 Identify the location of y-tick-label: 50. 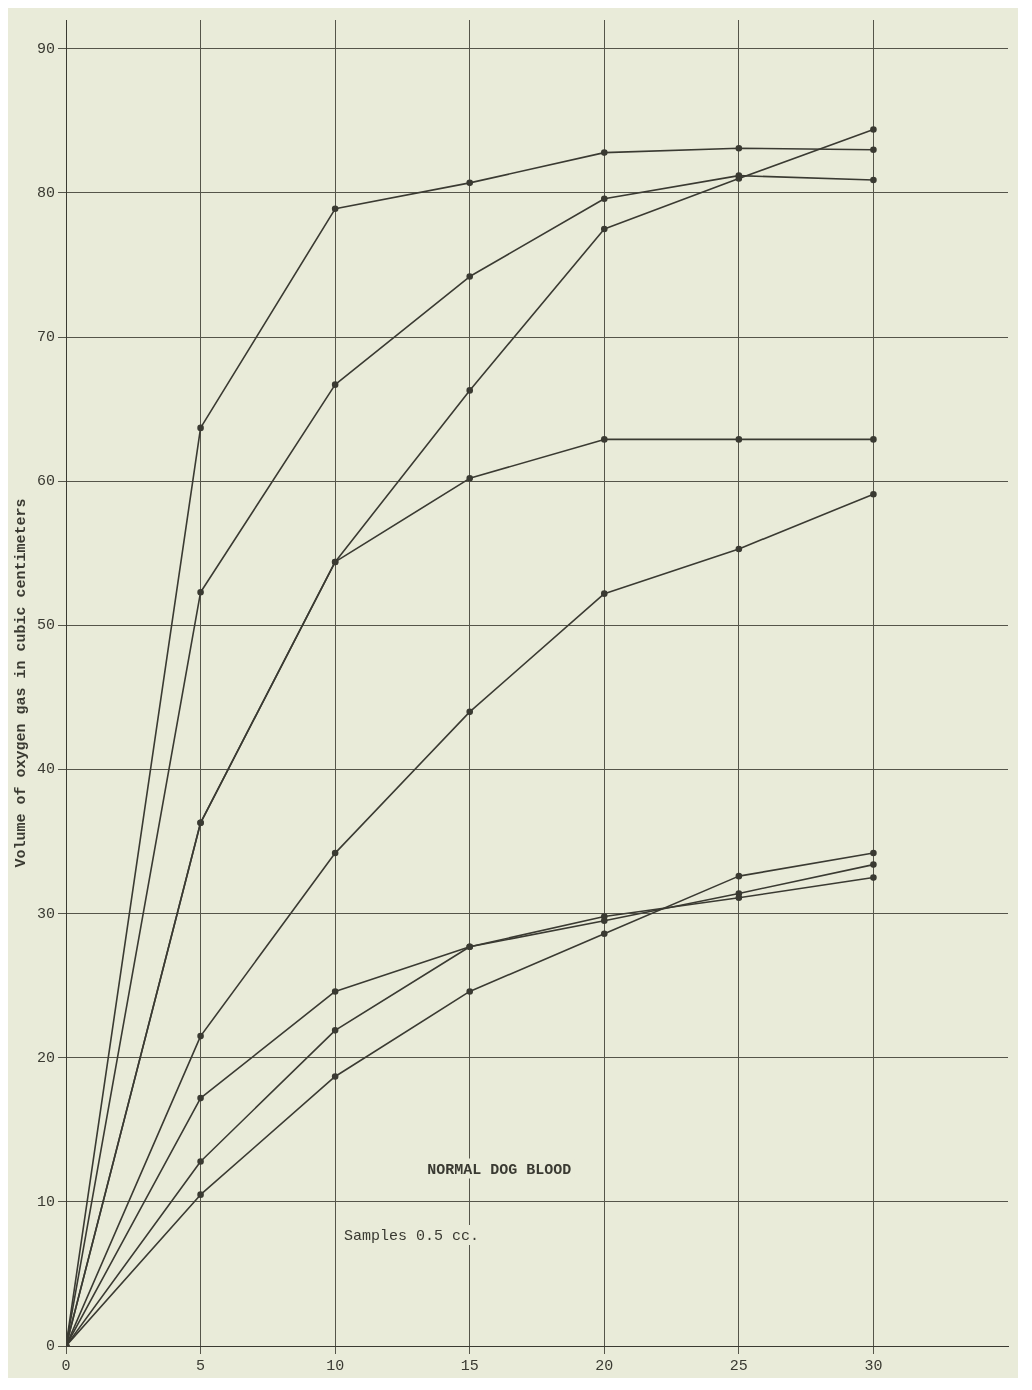
(45, 626).